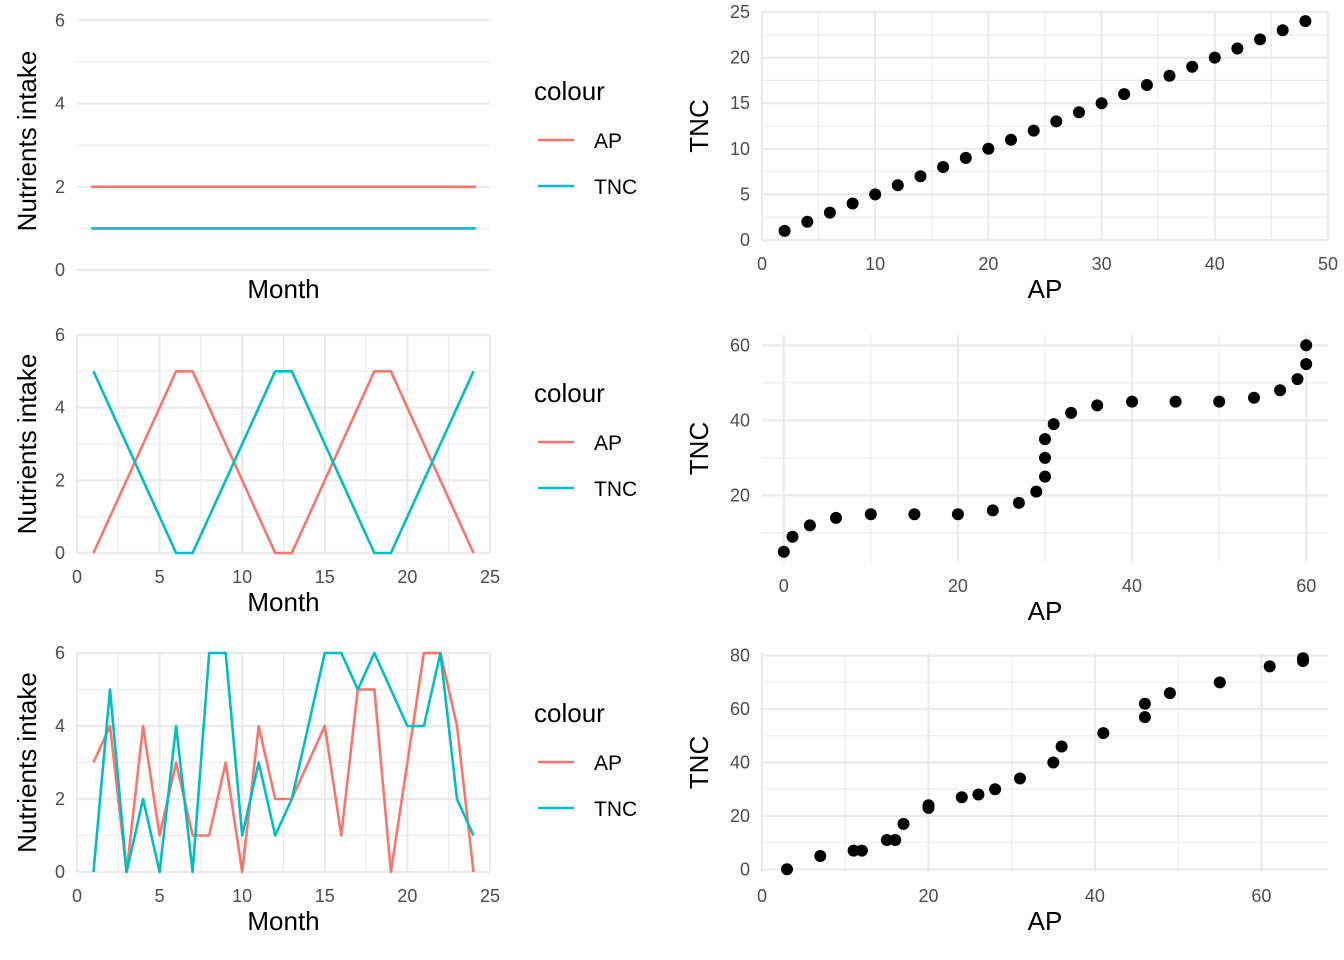  What do you see at coordinates (1006, 791) in the screenshot?
I see `chart-panel-6: 0 20 40 60 80 0 20 40 60 AP TNC` at bounding box center [1006, 791].